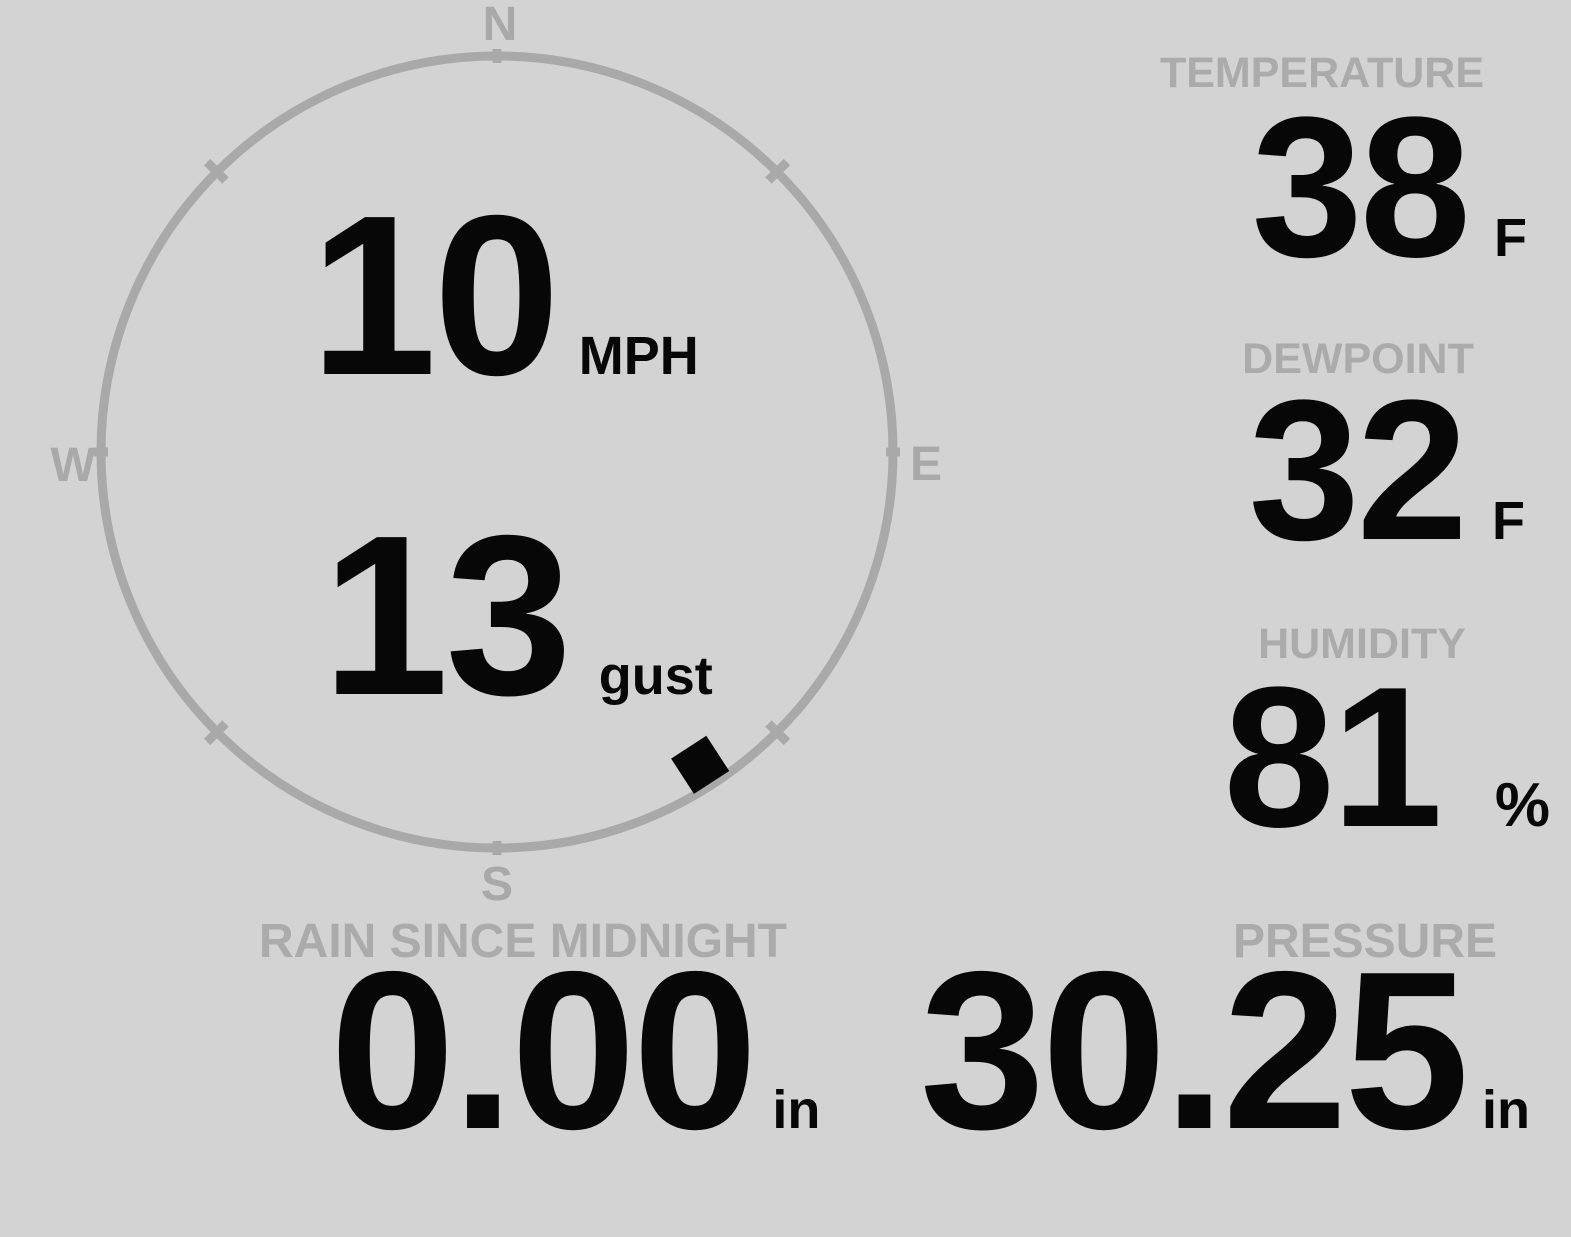 This screenshot has width=1571, height=1237. What do you see at coordinates (778, 171) in the screenshot?
I see `compass-tick-ne` at bounding box center [778, 171].